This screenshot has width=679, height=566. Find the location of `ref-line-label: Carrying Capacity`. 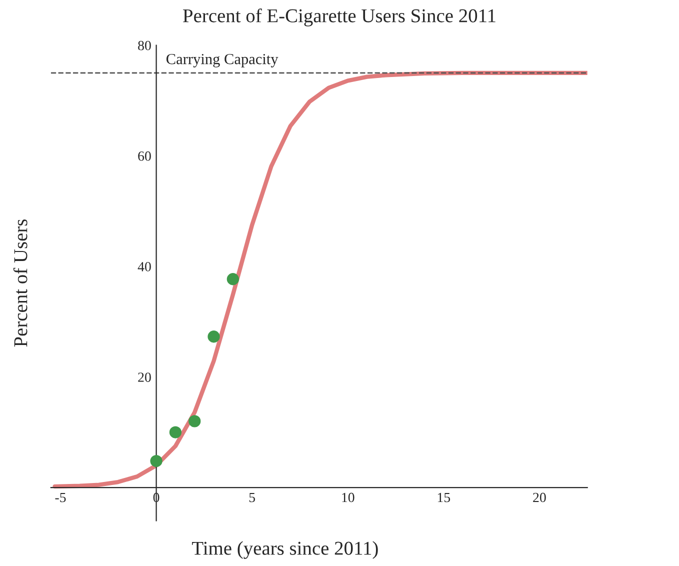

ref-line-label: Carrying Capacity is located at coordinates (222, 61).